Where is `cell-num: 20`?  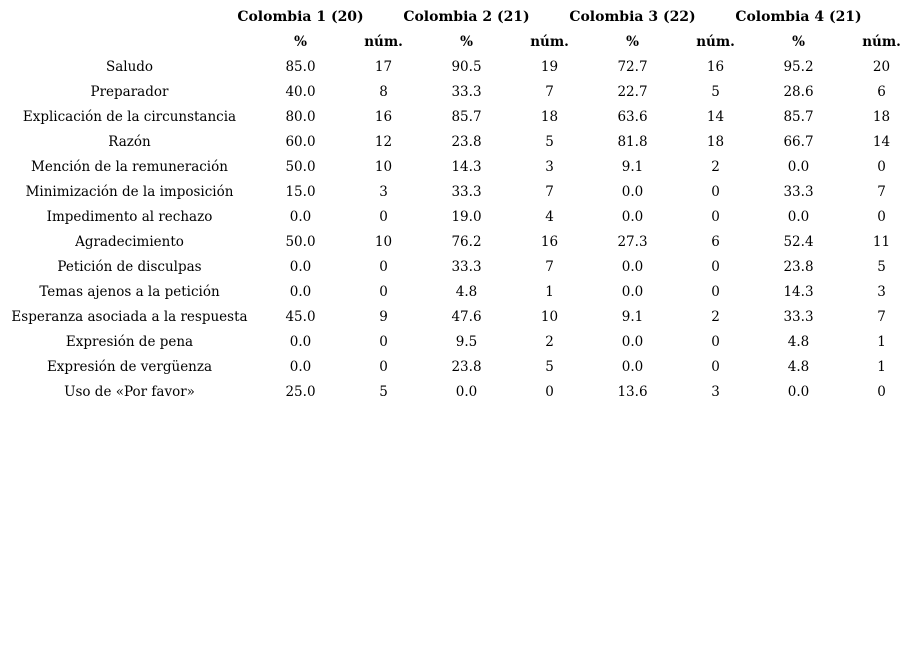
cell-num: 20 is located at coordinates (881, 67).